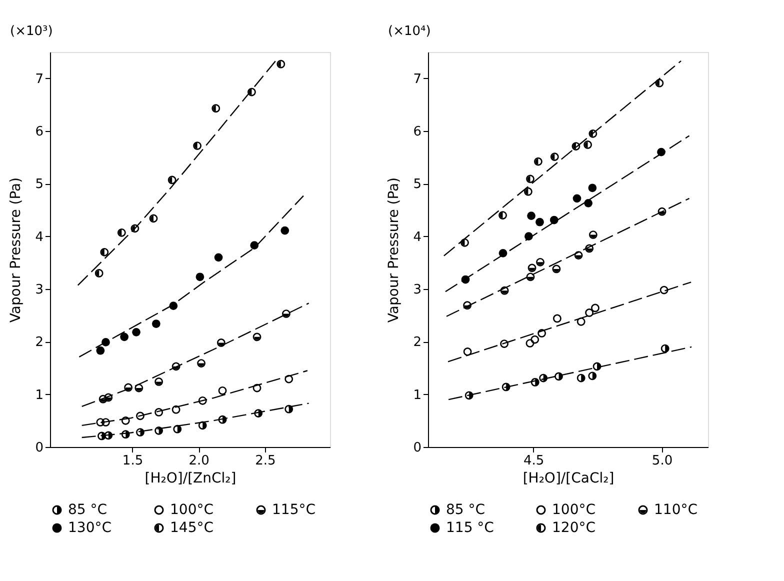 Image resolution: width=784 pixels, height=581 pixels. What do you see at coordinates (31, 31) in the screenshot?
I see `text: (×10³)` at bounding box center [31, 31].